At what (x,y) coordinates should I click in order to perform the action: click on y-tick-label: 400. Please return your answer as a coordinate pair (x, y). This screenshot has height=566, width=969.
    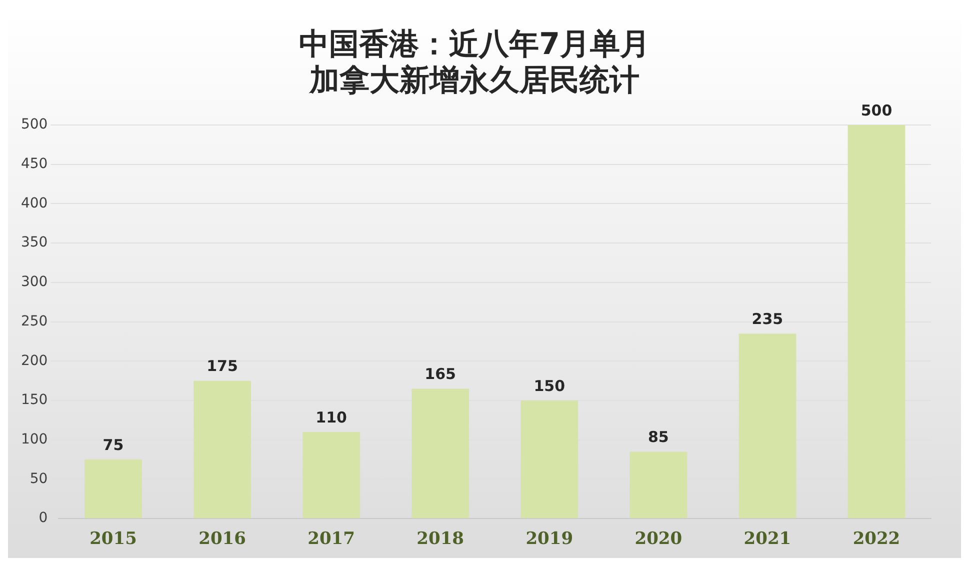
    Looking at the image, I should click on (34, 203).